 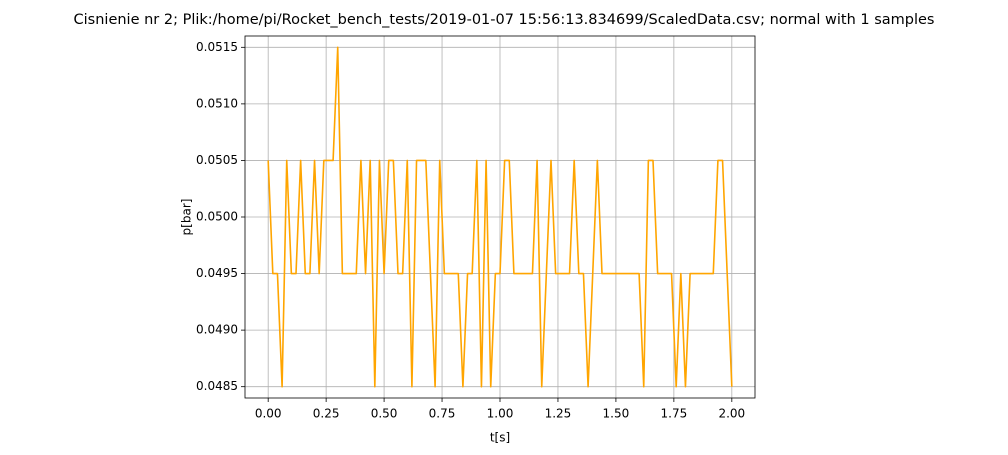 I want to click on x-tick-label: 1.25, so click(x=558, y=414).